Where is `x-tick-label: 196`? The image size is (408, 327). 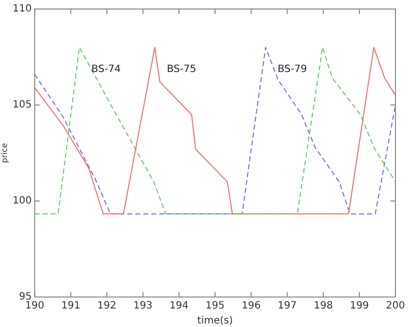 x-tick-label: 196 is located at coordinates (251, 306).